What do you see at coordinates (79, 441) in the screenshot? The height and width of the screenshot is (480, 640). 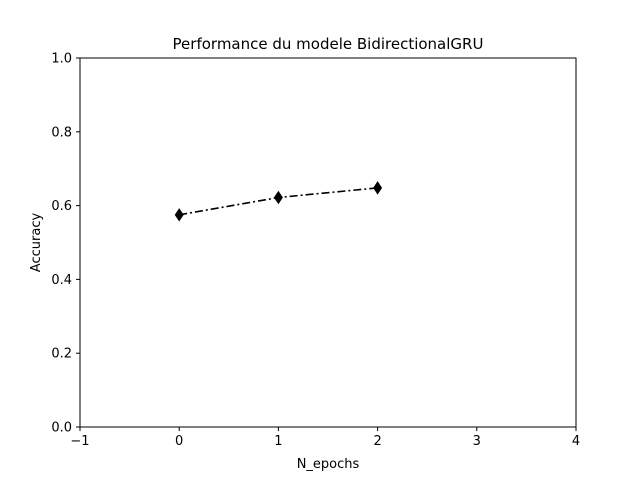 I see `x-tick-label: −1` at bounding box center [79, 441].